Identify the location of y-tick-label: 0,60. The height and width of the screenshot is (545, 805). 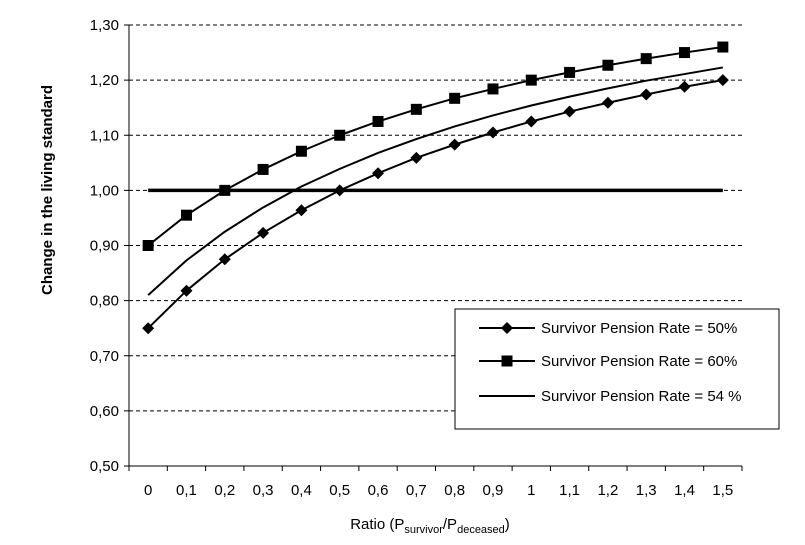
(104, 411).